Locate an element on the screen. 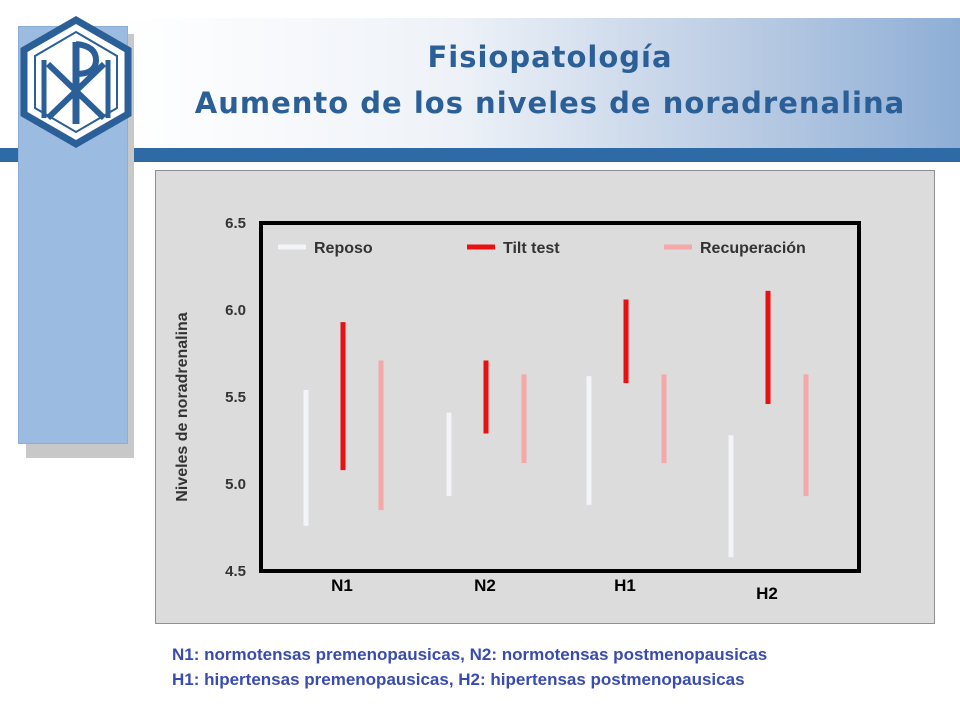 The image size is (960, 720). legend-label: Recuperación is located at coordinates (753, 248).